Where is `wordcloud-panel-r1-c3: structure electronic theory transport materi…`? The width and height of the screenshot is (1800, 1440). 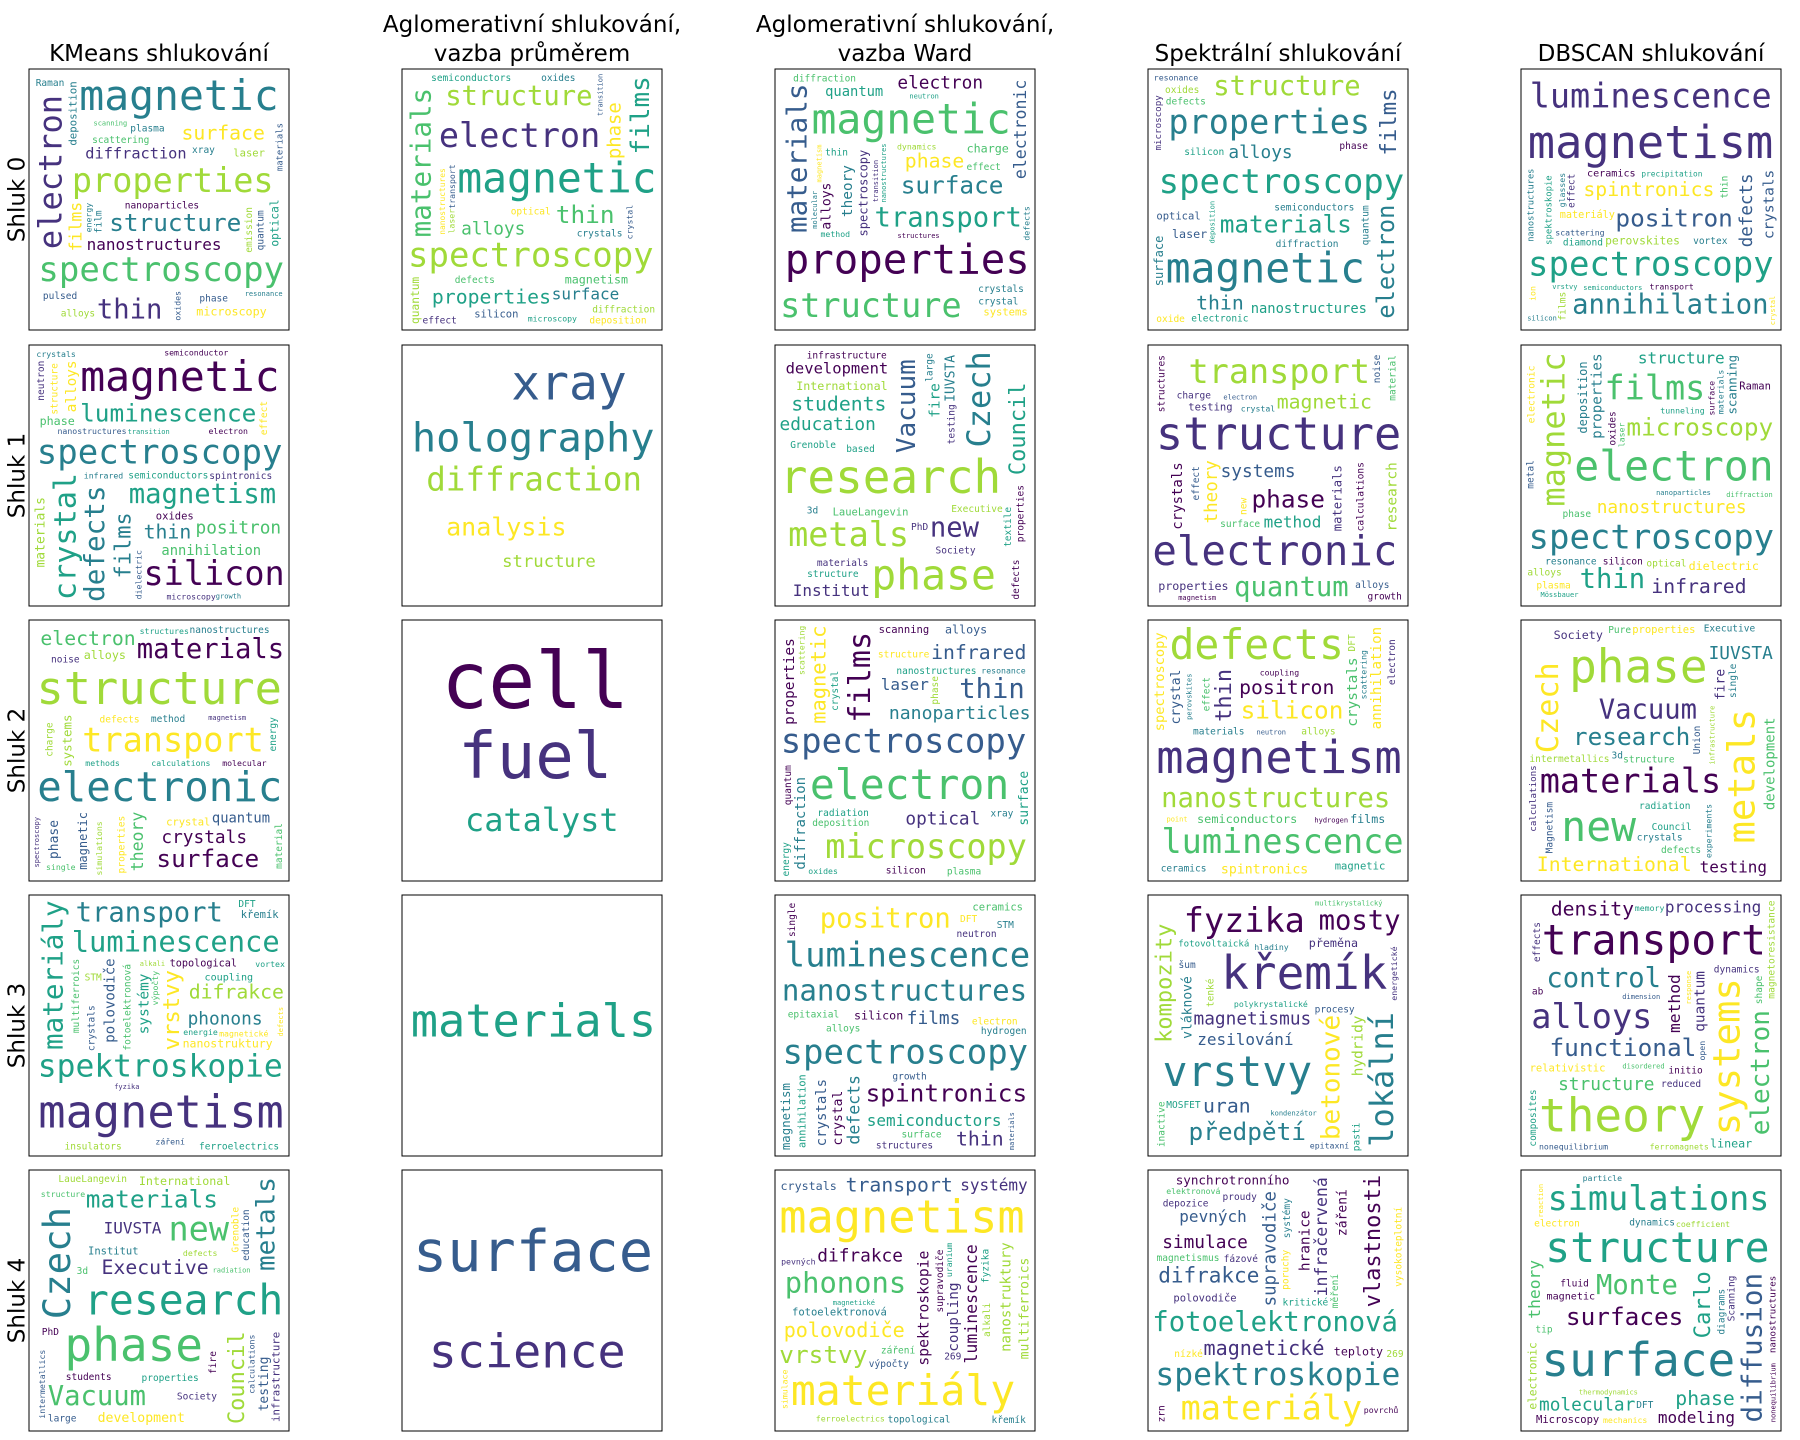
wordcloud-panel-r1-c3: structure electronic theory transport materi… is located at coordinates (1278, 475).